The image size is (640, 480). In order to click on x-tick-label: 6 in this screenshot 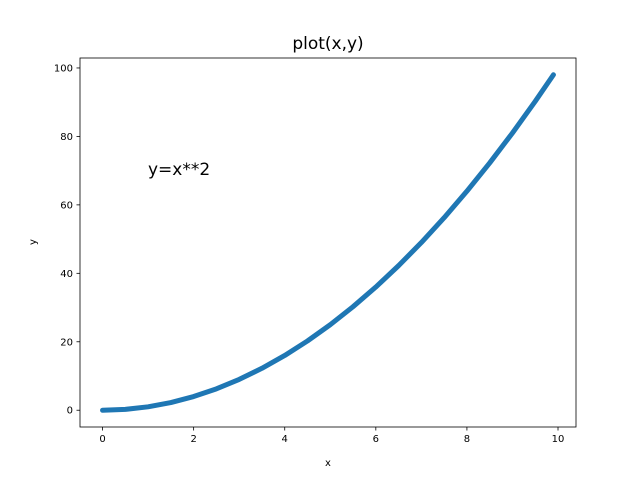, I will do `click(376, 439)`.